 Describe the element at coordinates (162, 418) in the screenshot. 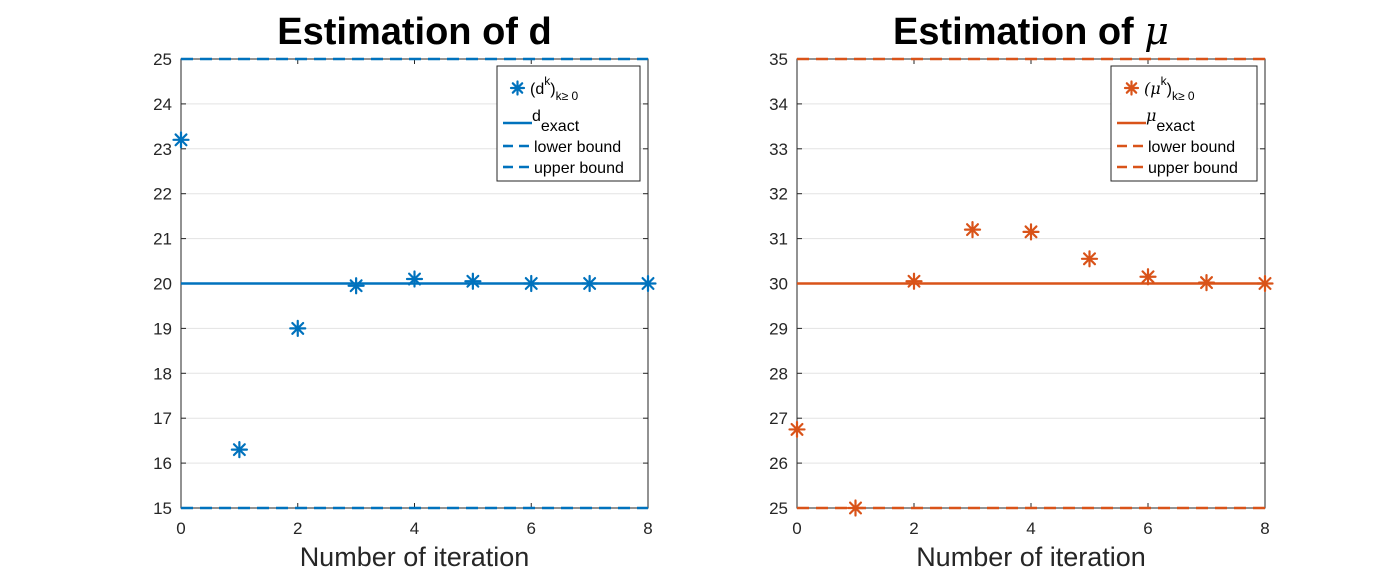

I see `y-tick-label: 17` at that location.